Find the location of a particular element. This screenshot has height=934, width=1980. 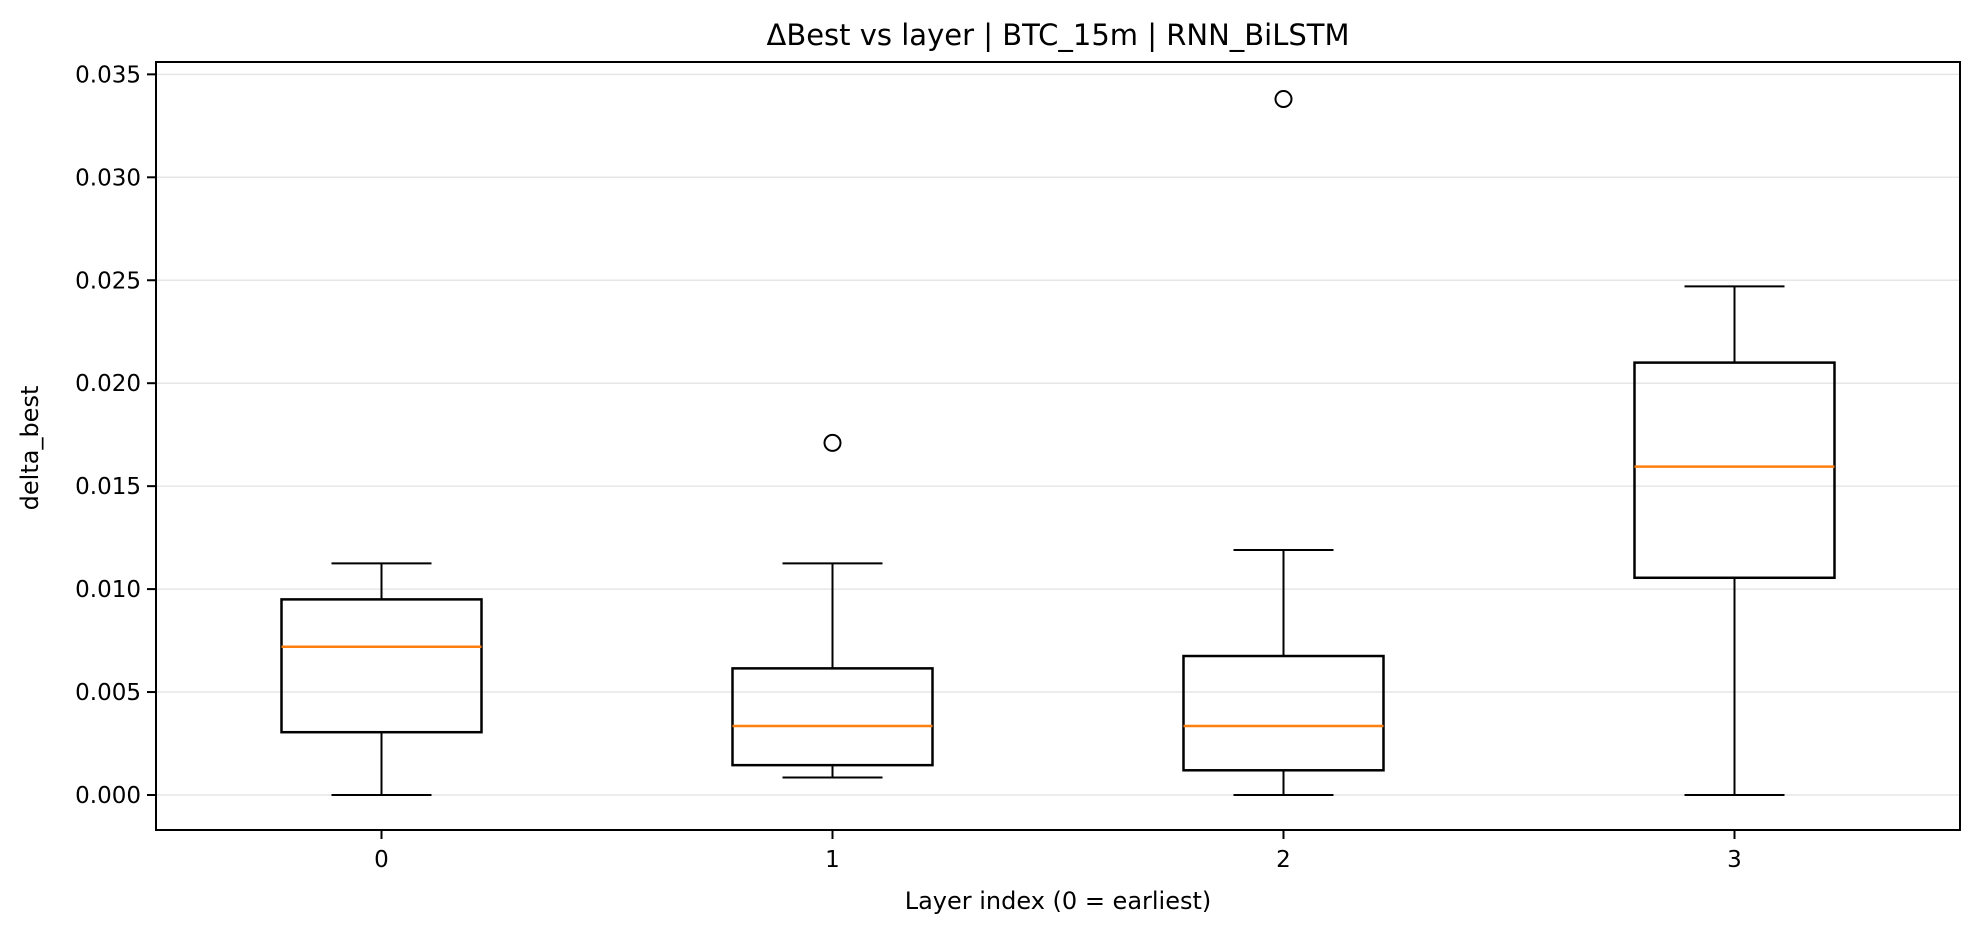

x-tick-label: 3 is located at coordinates (1734, 860).